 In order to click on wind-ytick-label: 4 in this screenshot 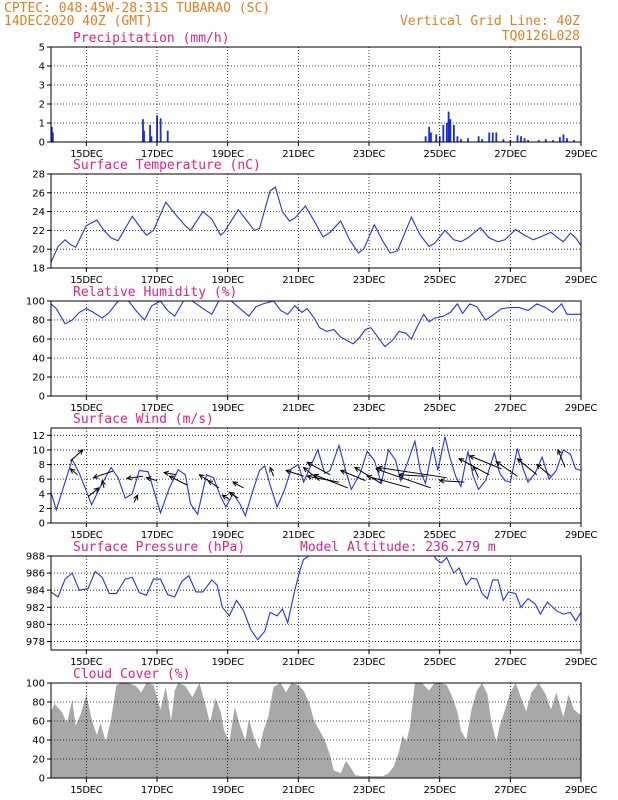, I will do `click(42, 494)`.